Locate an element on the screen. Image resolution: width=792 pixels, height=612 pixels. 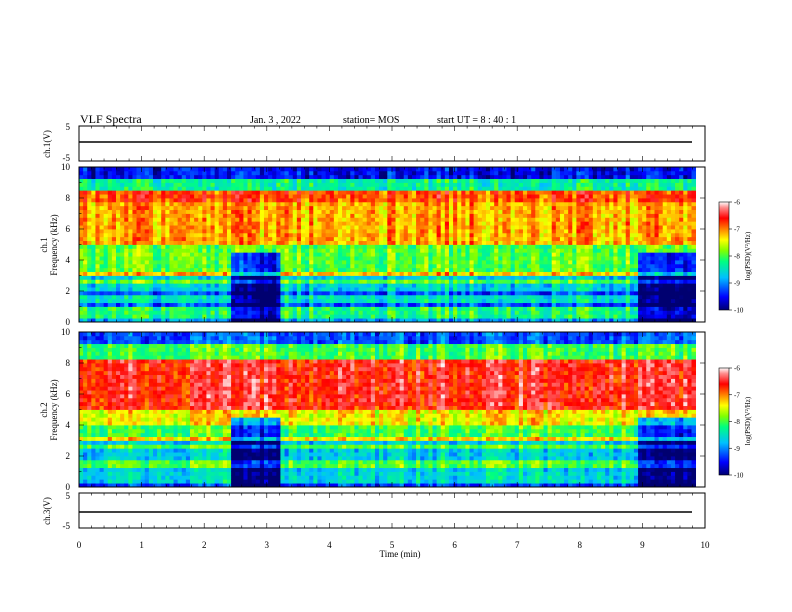
x-tick-label: 5 is located at coordinates (392, 545).